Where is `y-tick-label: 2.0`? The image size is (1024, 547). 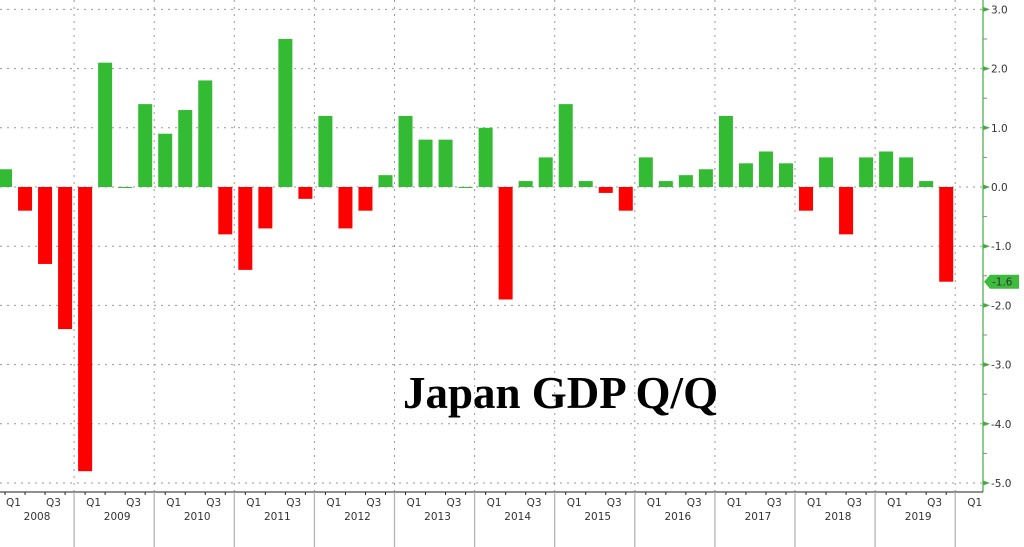
y-tick-label: 2.0 is located at coordinates (999, 70).